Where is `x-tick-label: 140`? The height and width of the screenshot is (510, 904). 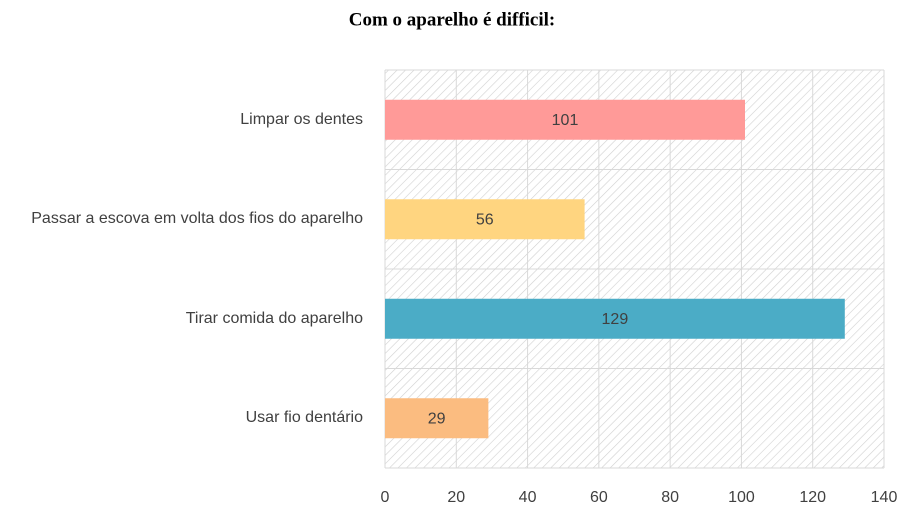 x-tick-label: 140 is located at coordinates (884, 497).